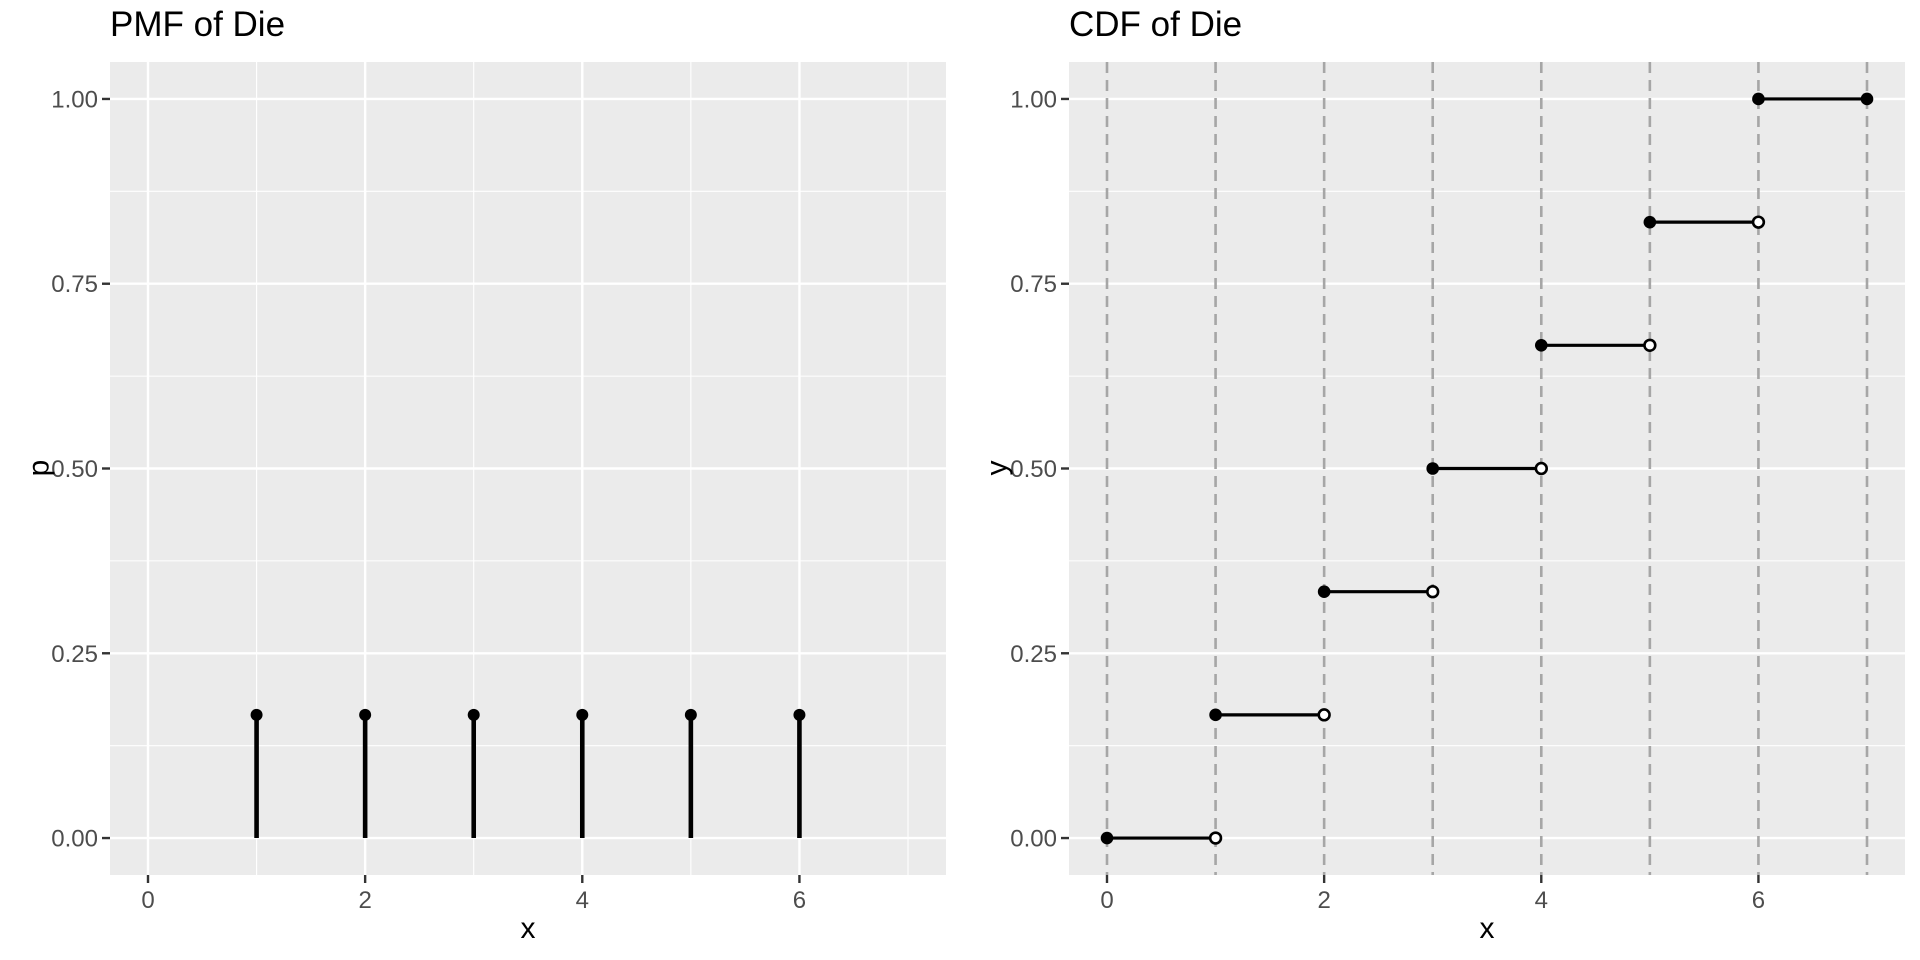 Image resolution: width=1920 pixels, height=960 pixels. Describe the element at coordinates (1487, 928) in the screenshot. I see `cdf-x-axis-title: x` at that location.